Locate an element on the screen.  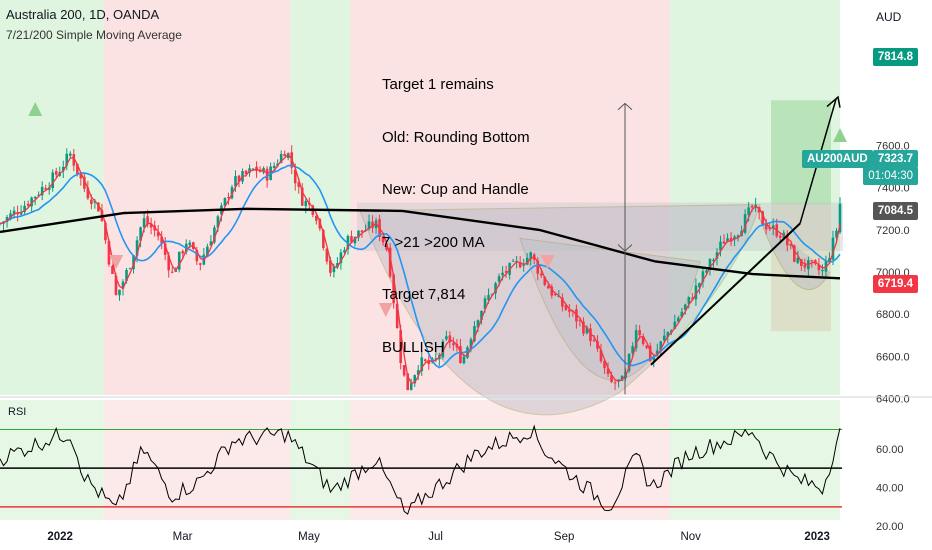
chart-title: Australia 200, 1D, OANDA is located at coordinates (83, 14).